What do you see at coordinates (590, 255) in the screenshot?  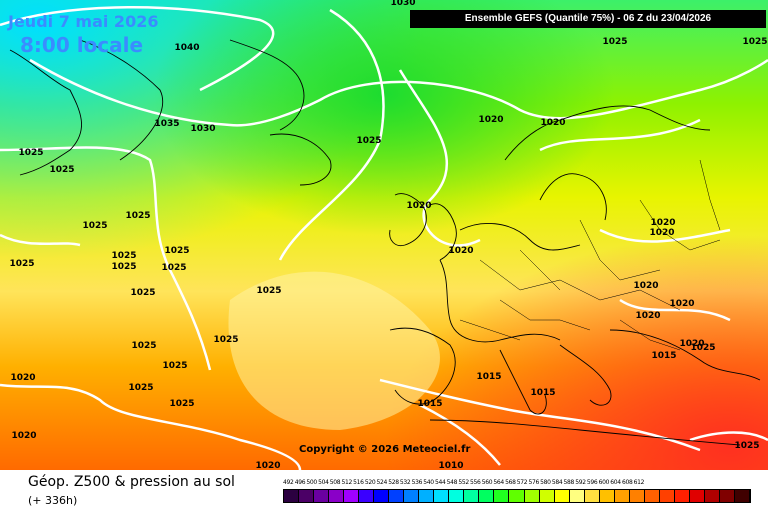 I see `borders` at bounding box center [590, 255].